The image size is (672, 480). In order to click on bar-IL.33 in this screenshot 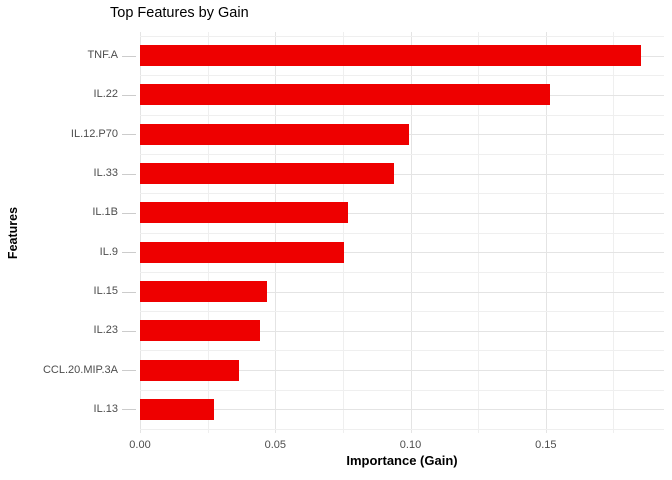, I will do `click(267, 173)`.